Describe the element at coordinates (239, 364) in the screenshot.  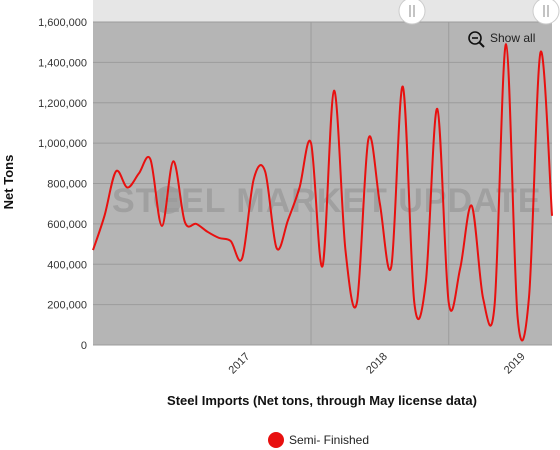
I see `x-tick-label: 2017` at that location.